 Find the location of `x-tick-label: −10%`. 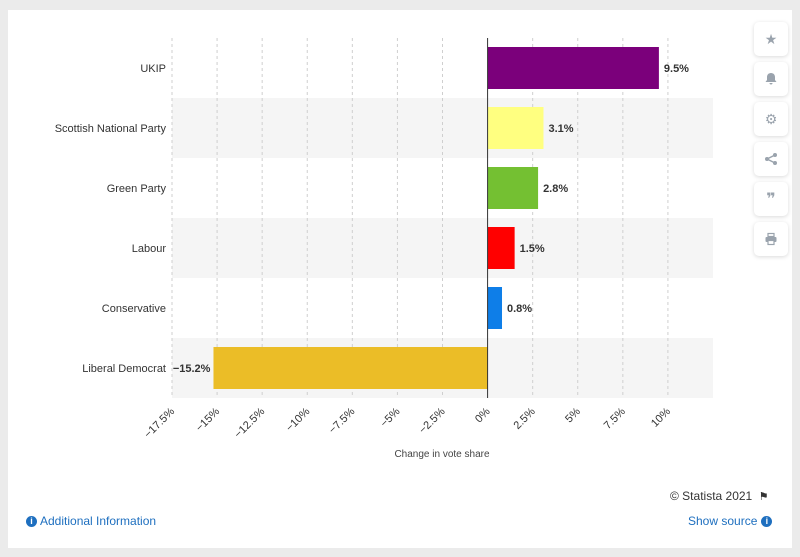

x-tick-label: −10% is located at coordinates (298, 419).